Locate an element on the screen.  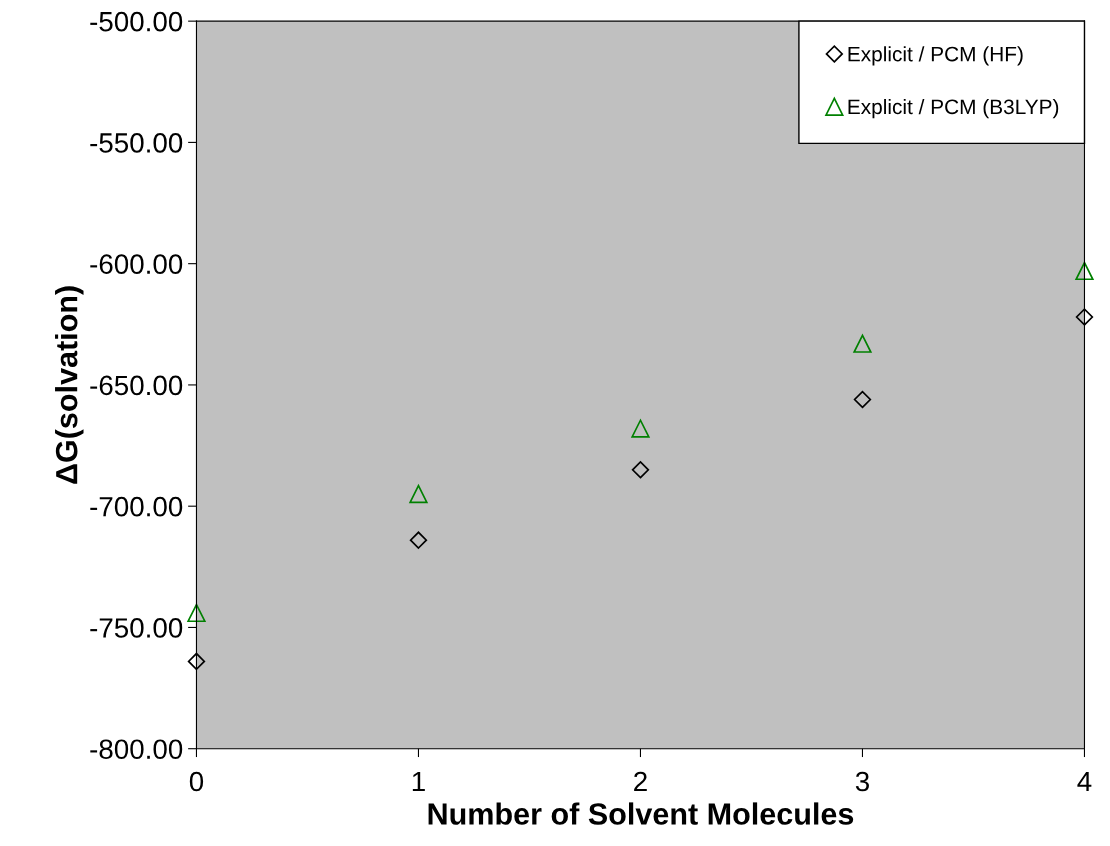
y-axis-title: ΔG(solvation) is located at coordinates (69, 385).